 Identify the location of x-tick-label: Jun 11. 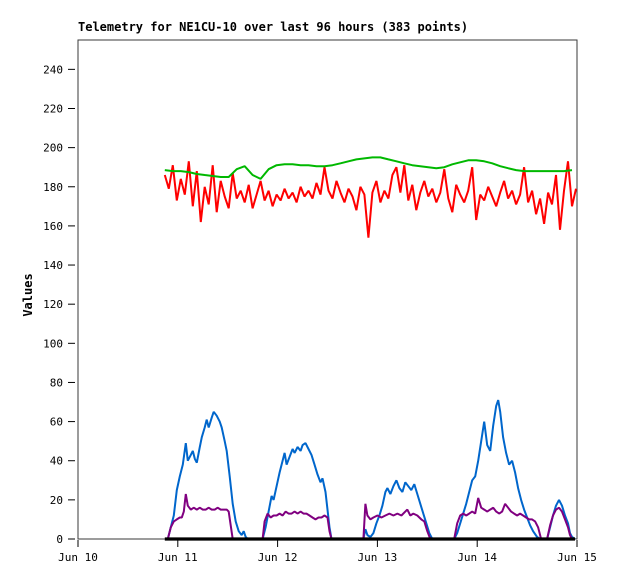
(178, 557).